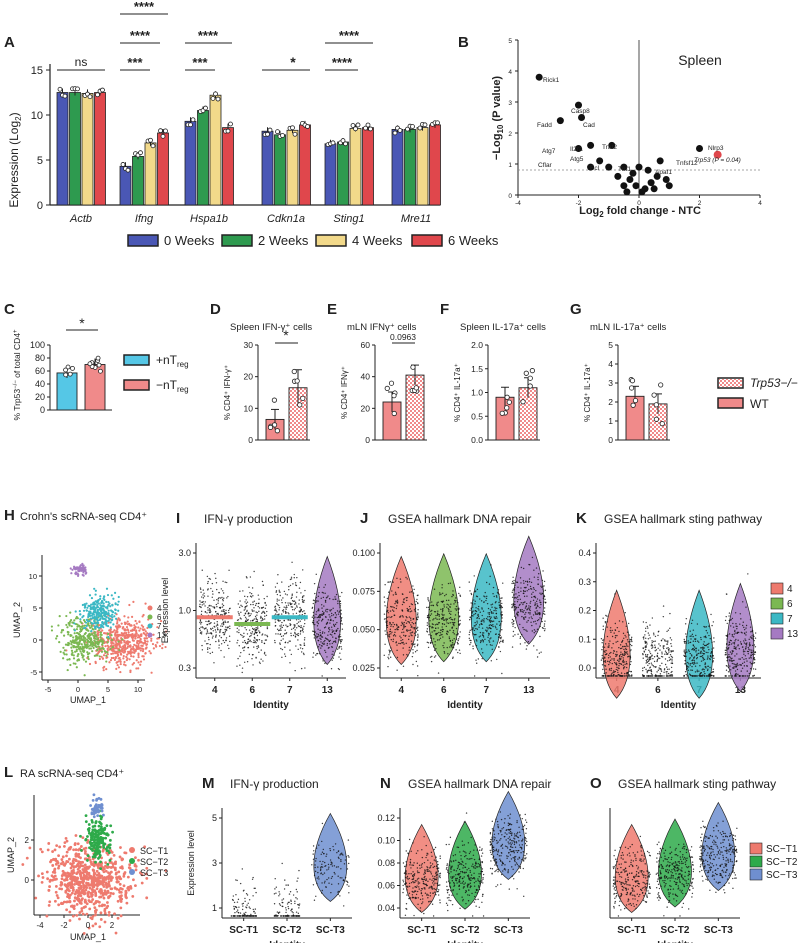  I want to click on panel-h-title: Crohn's scRNA-seq CD4⁺, so click(83, 517).